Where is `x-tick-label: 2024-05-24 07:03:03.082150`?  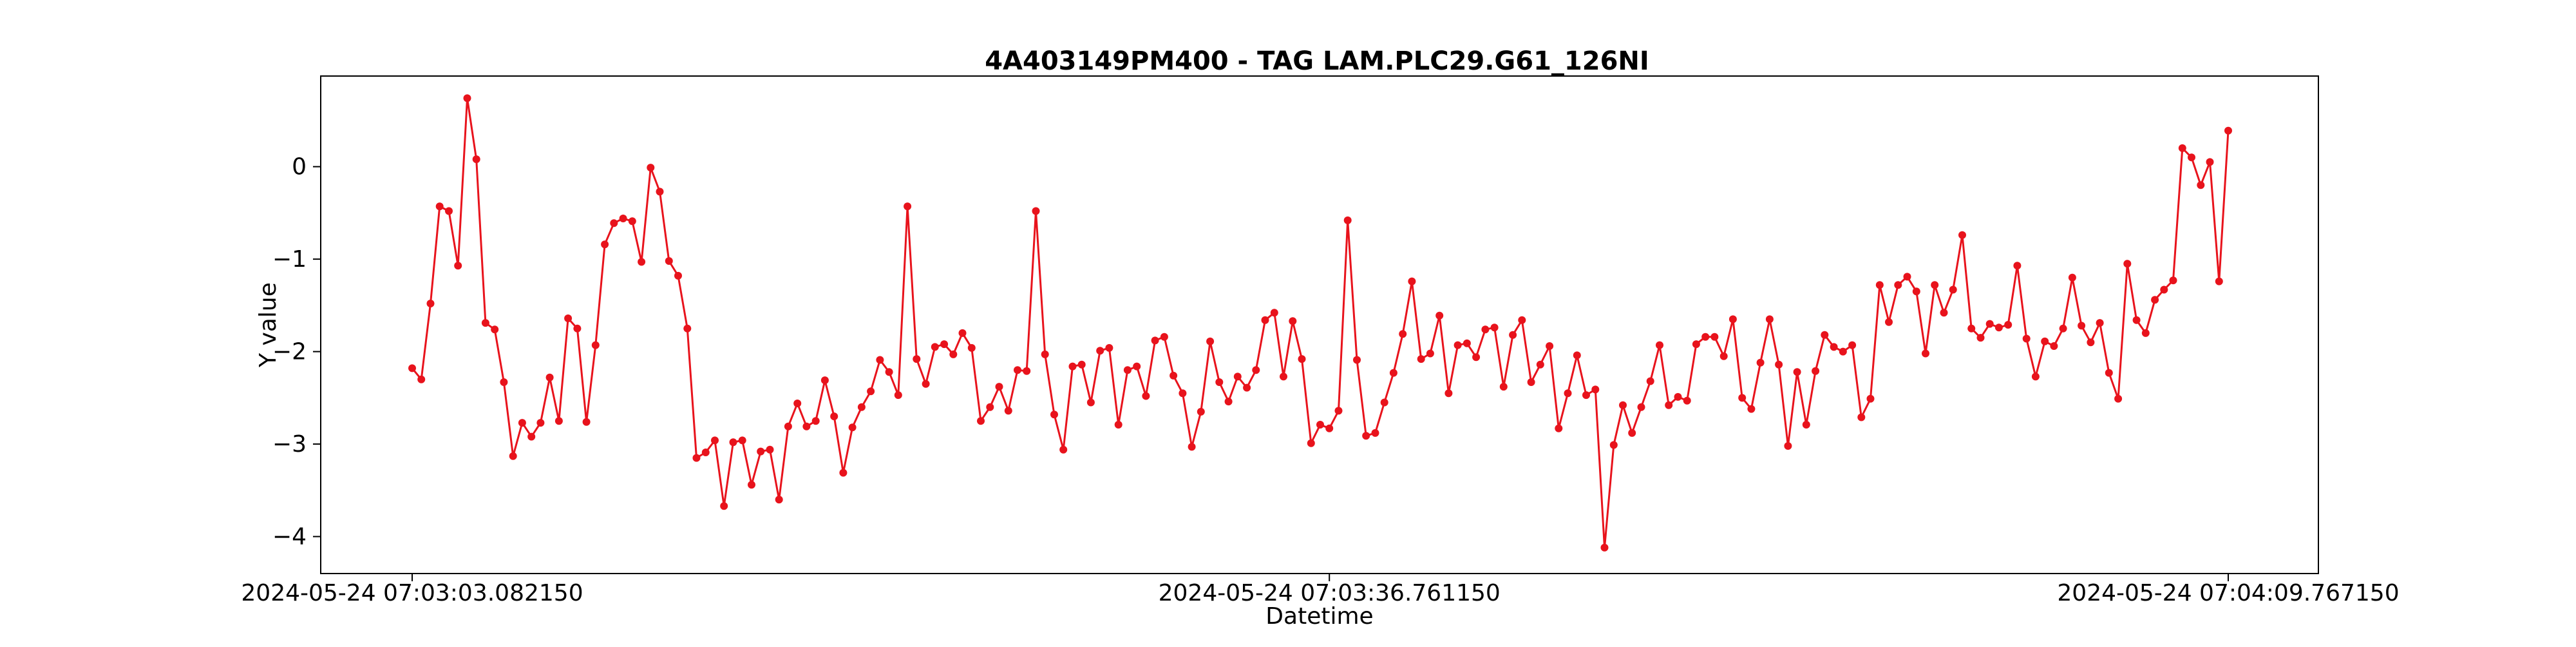
x-tick-label: 2024-05-24 07:03:03.082150 is located at coordinates (412, 593).